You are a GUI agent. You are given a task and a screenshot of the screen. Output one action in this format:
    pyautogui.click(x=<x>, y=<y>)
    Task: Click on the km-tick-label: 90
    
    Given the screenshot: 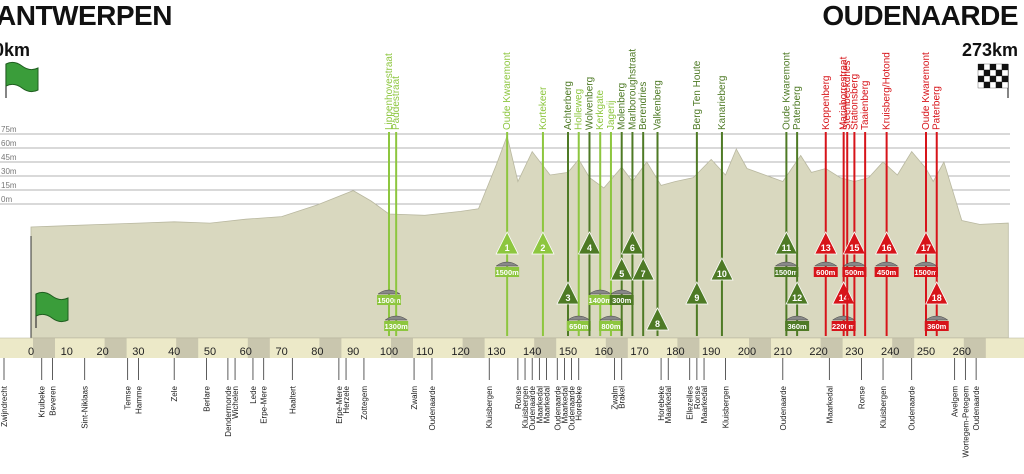 What is the action you would take?
    pyautogui.click(x=353, y=352)
    